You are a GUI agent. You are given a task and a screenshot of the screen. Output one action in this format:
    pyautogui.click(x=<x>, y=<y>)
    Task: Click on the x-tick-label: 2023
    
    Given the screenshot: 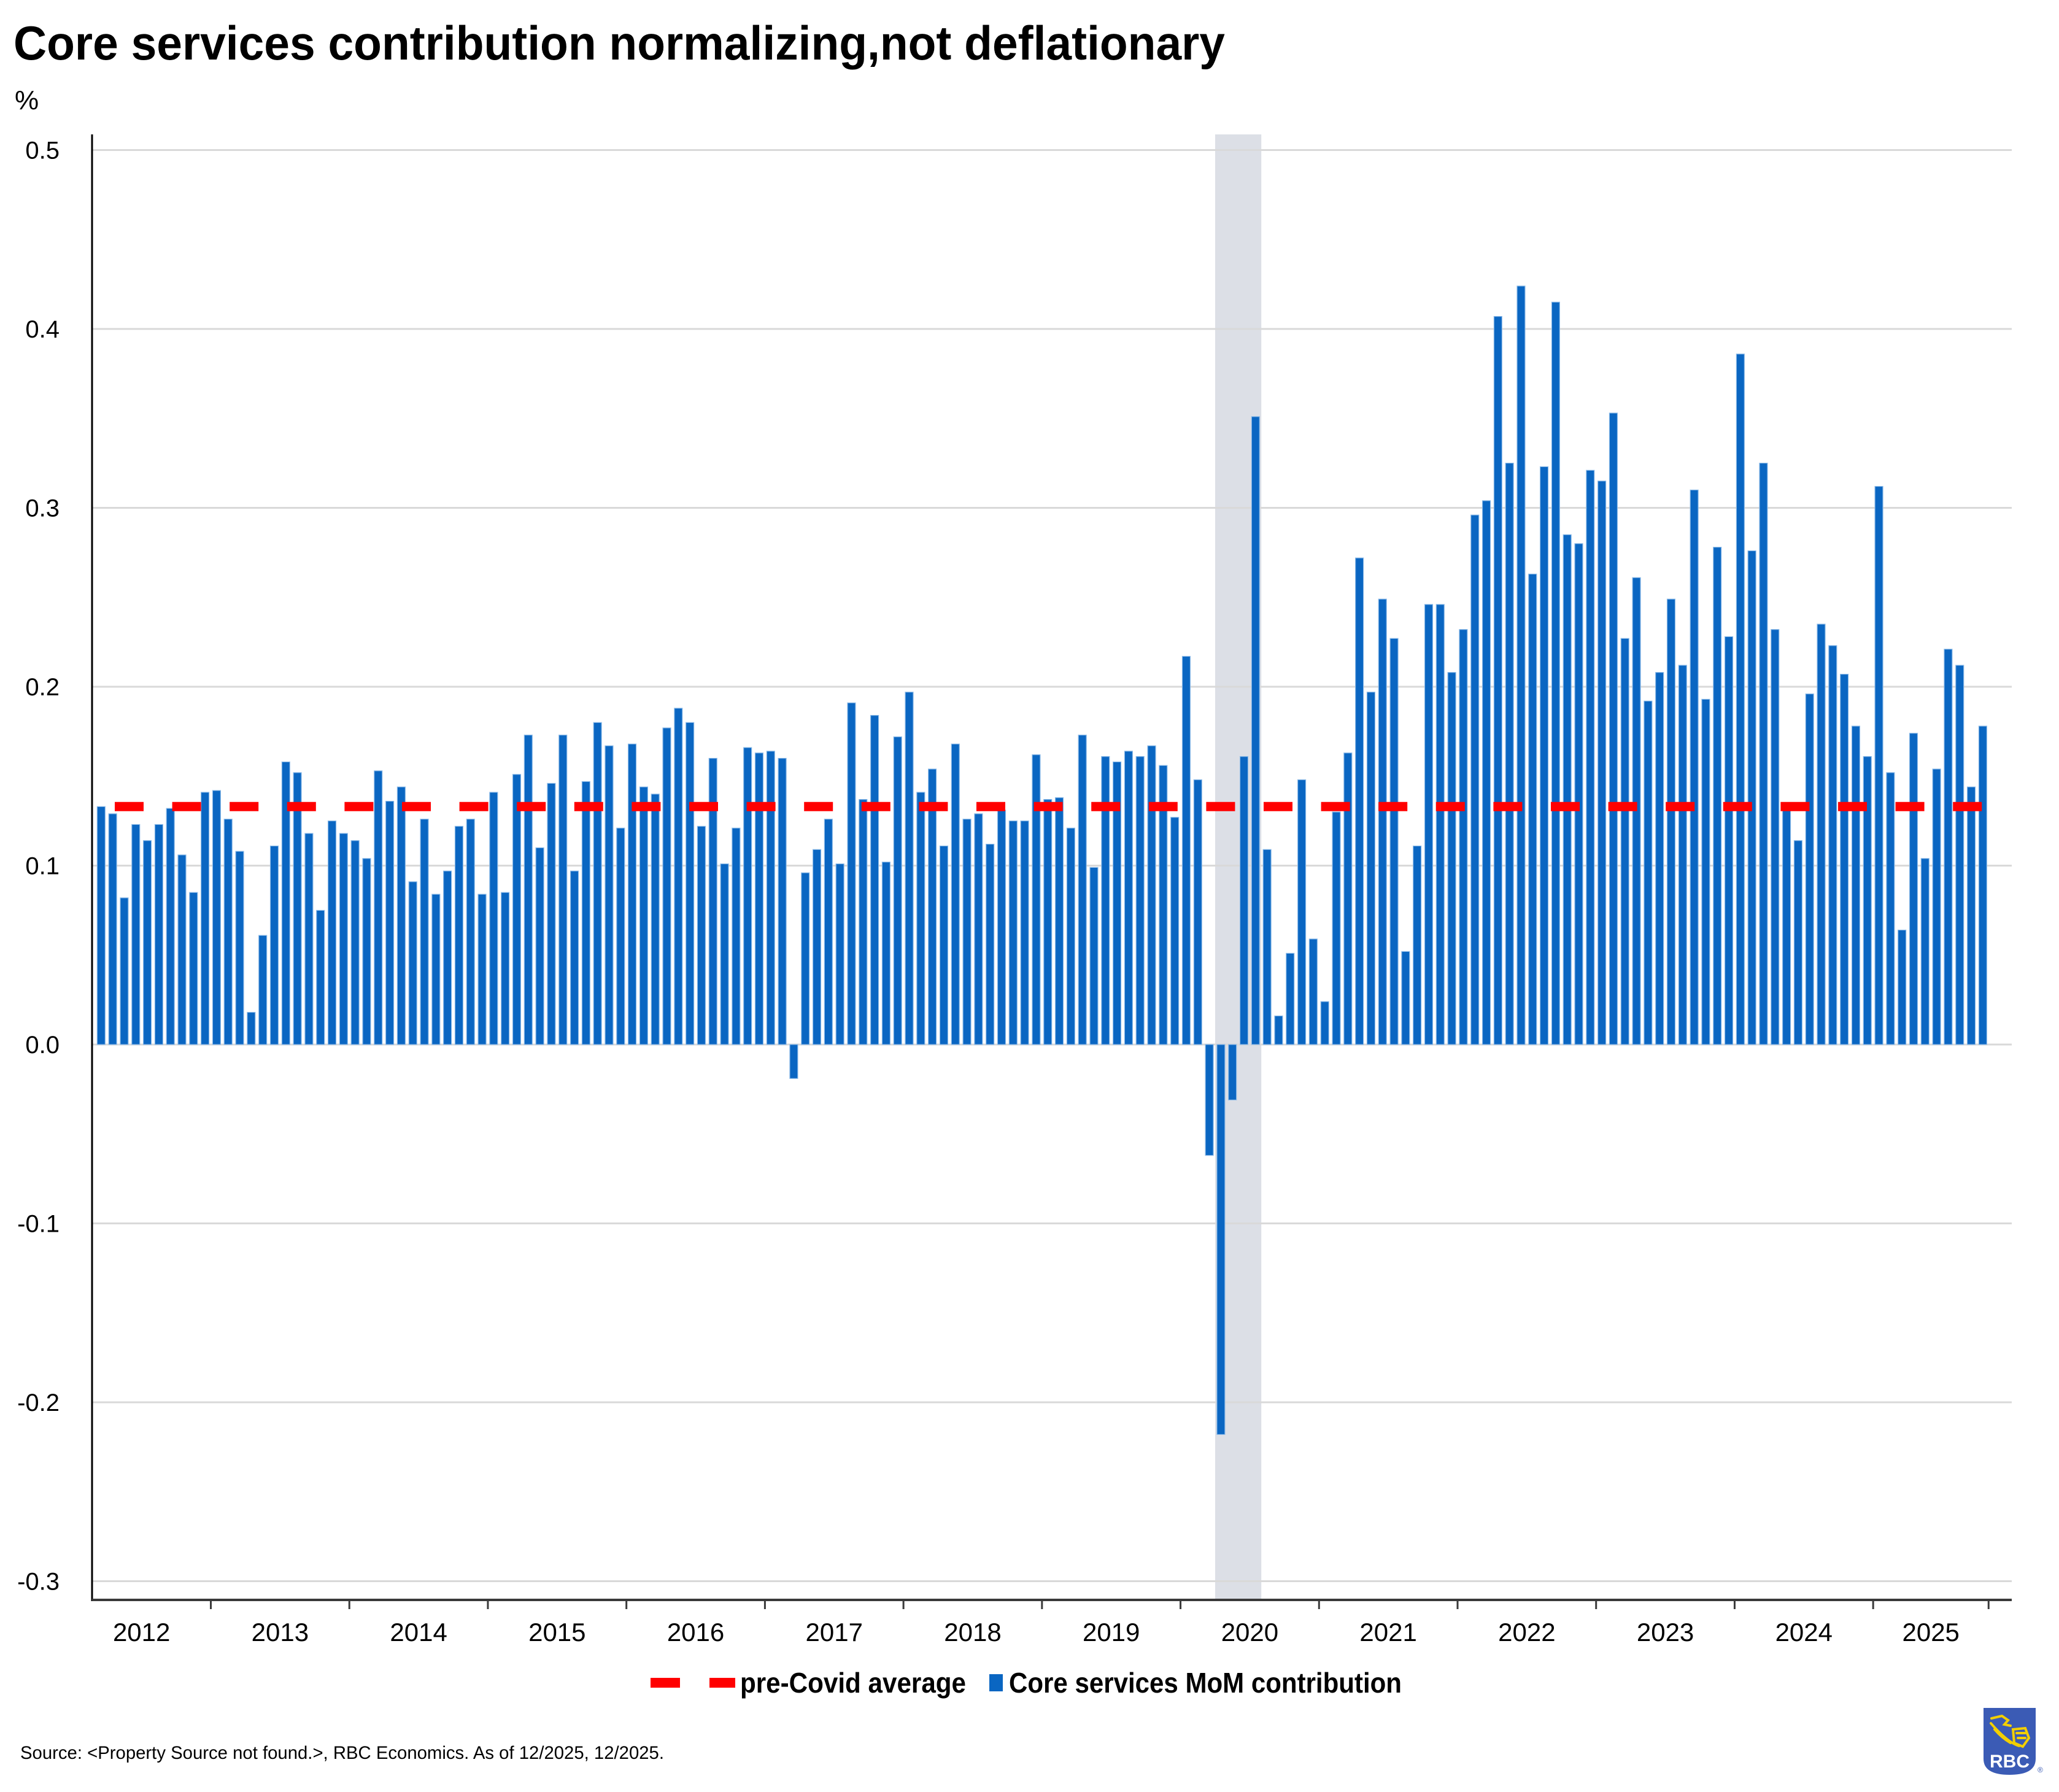 What is the action you would take?
    pyautogui.click(x=1665, y=1633)
    